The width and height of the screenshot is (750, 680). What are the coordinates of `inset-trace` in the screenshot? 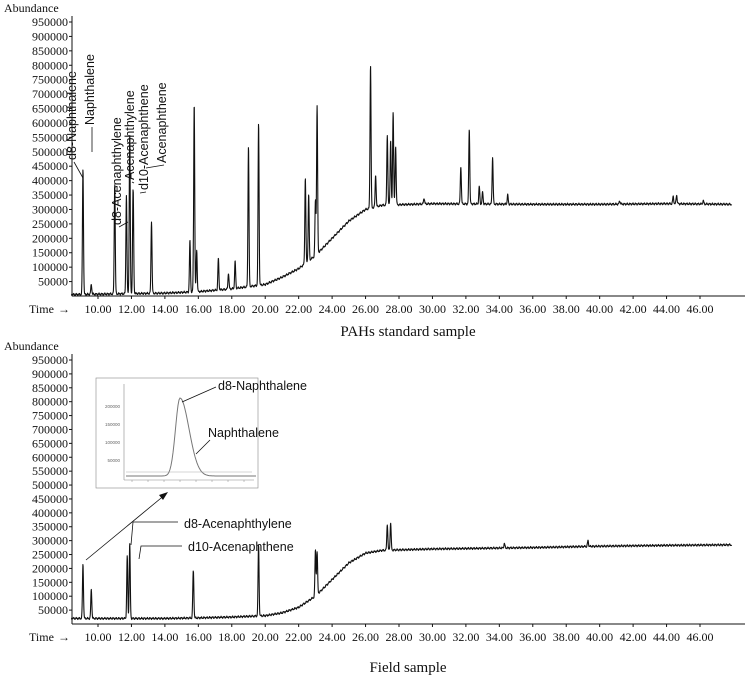 It's located at (191, 437).